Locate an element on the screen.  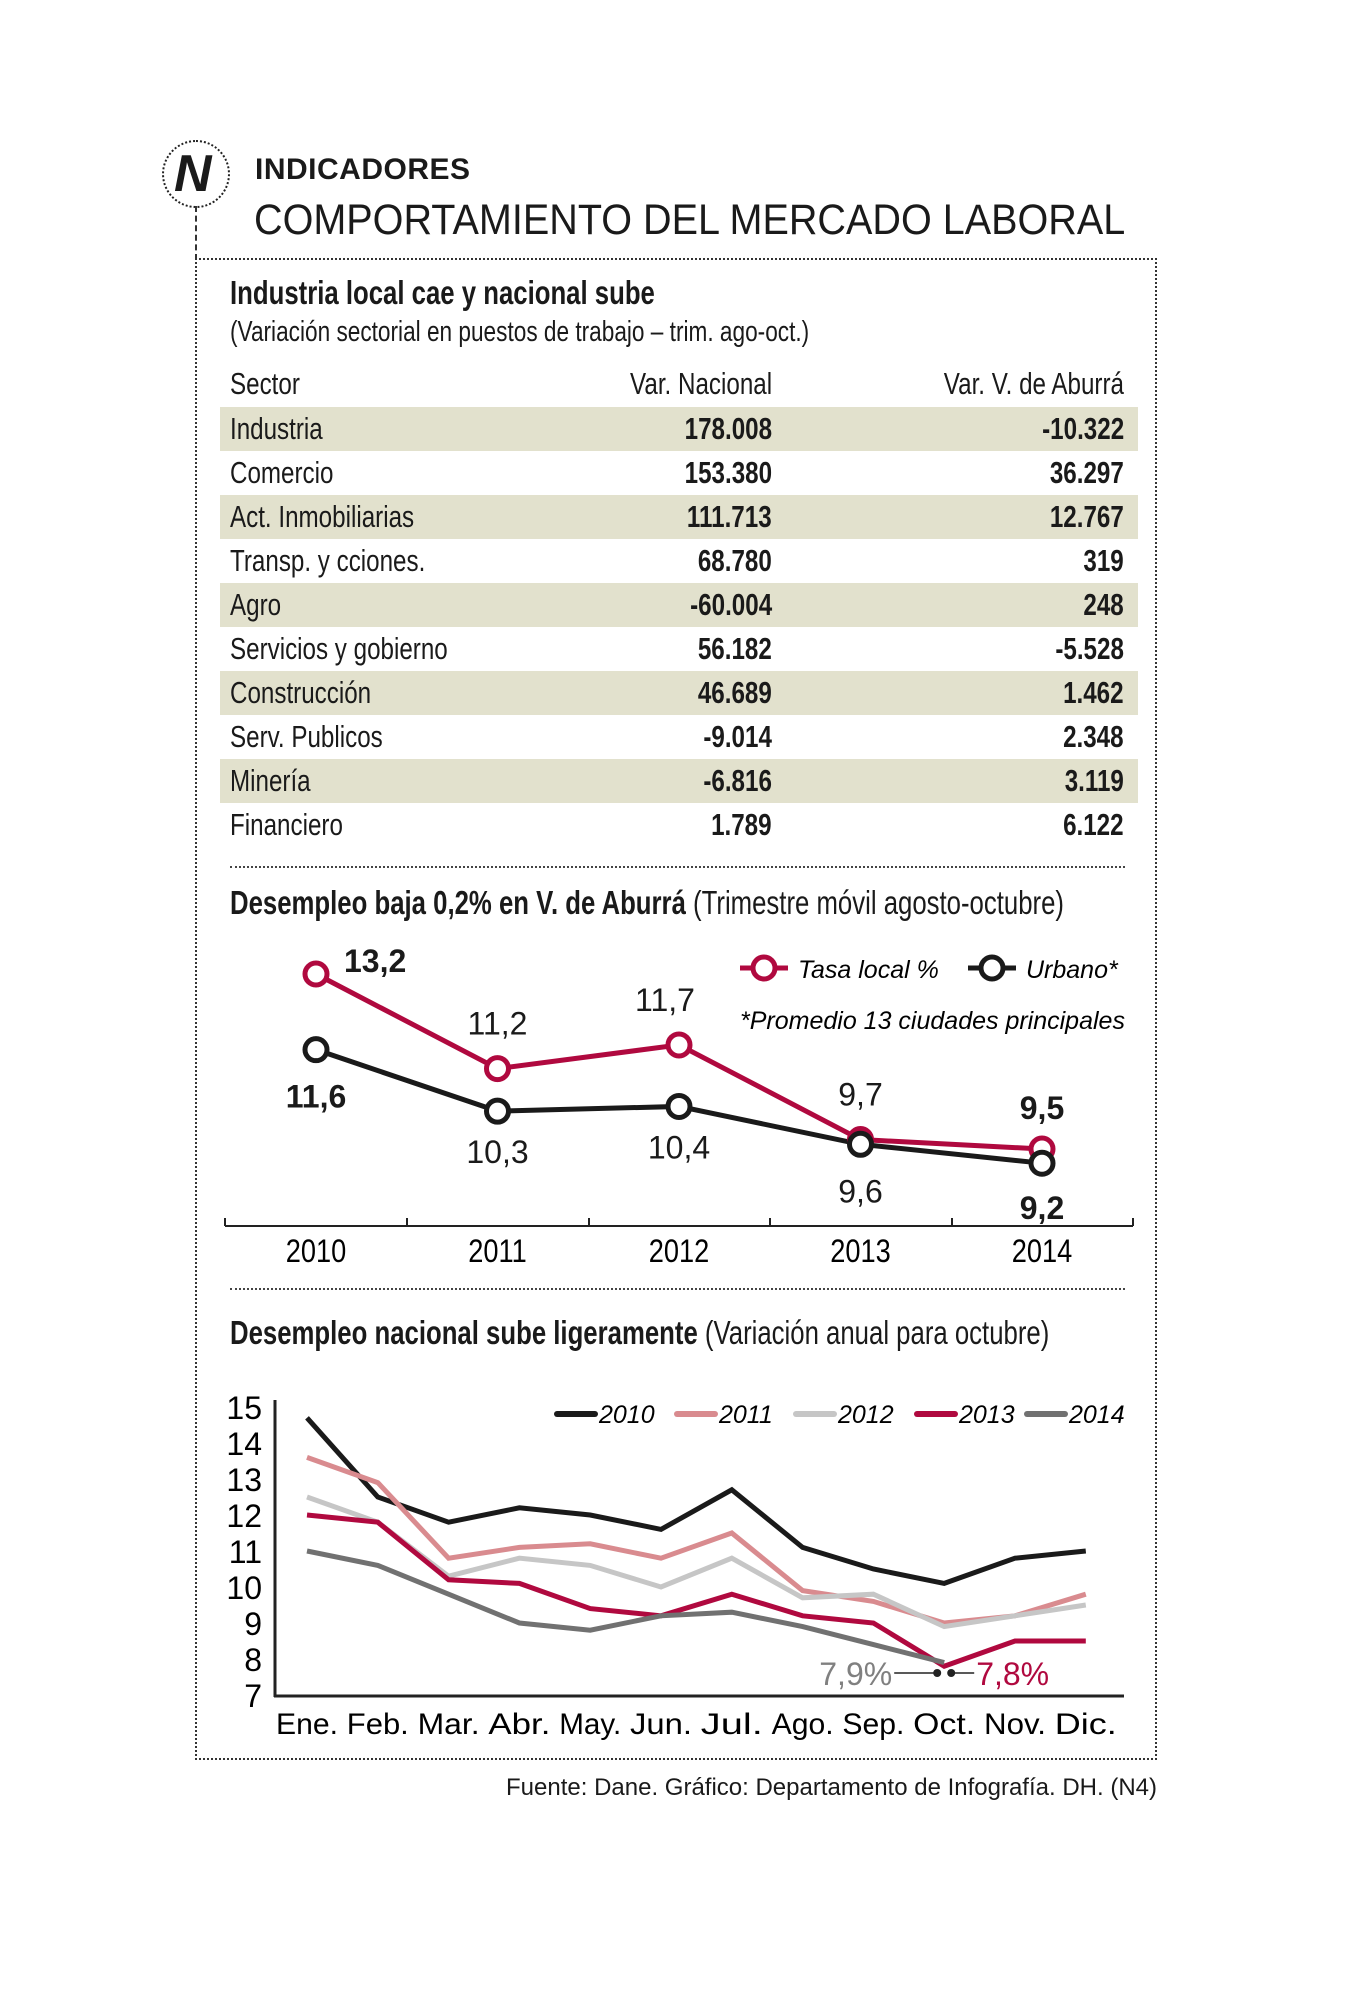
cell-var-nacional: 56.182 is located at coordinates (724, 649).